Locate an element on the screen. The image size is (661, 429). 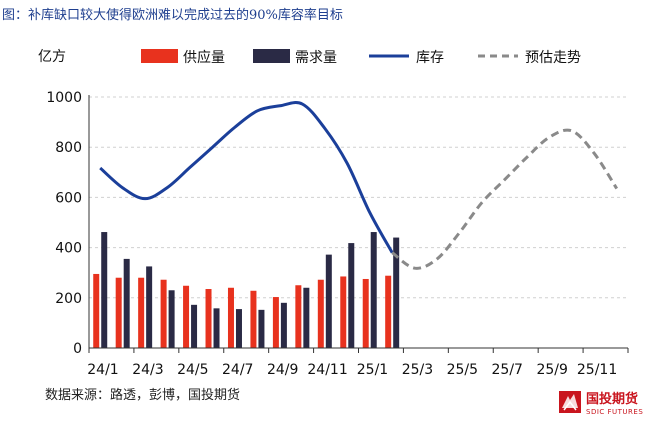
x-tick-label: 25/9 is located at coordinates (551, 370).